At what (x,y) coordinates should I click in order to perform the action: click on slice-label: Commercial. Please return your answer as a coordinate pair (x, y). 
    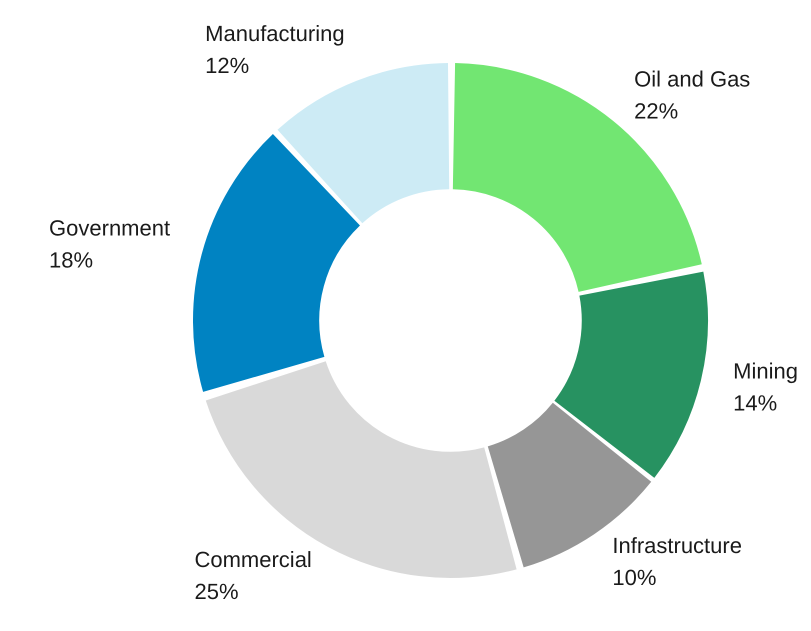
    Looking at the image, I should click on (253, 559).